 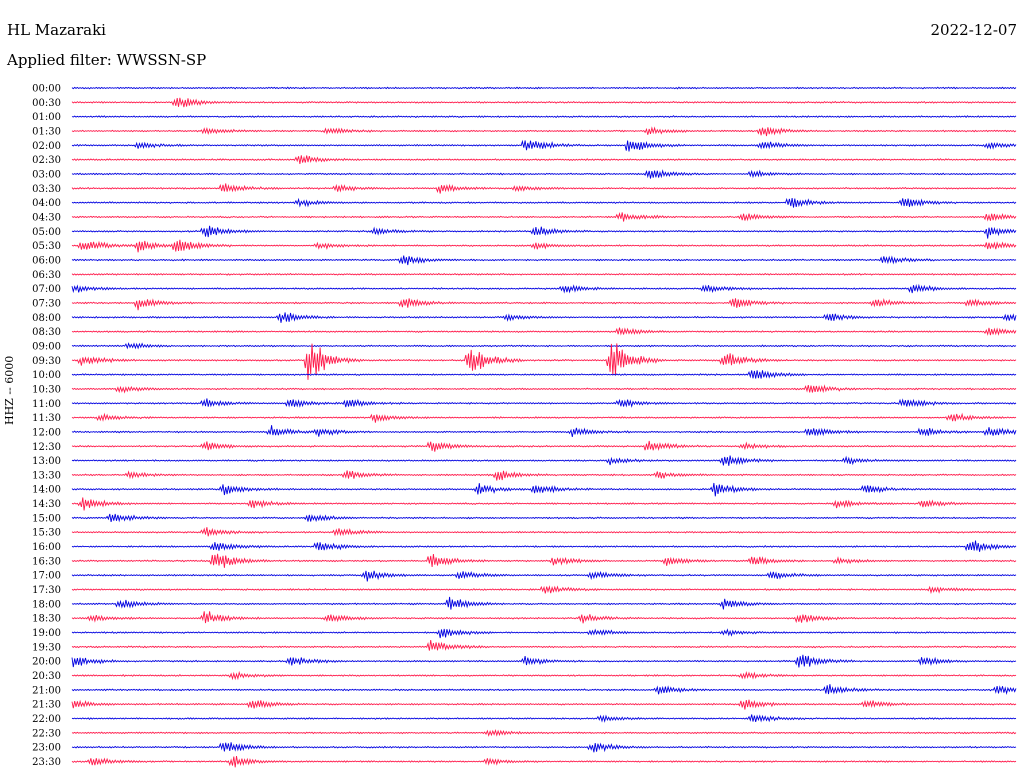 I want to click on row-time-label: 13:30, so click(x=46, y=475).